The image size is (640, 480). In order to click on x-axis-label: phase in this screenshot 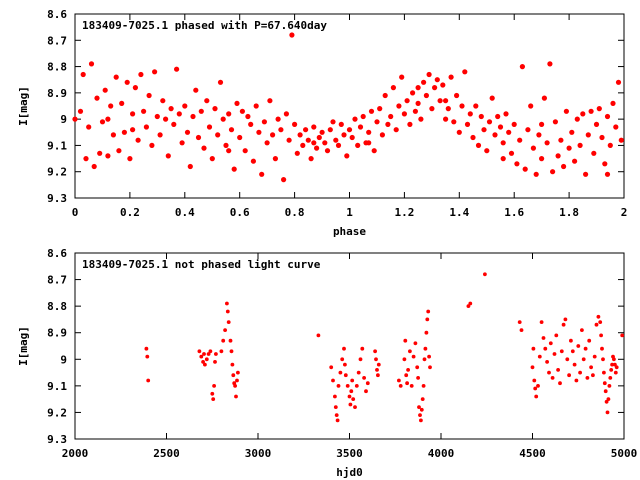, I will do `click(349, 231)`.